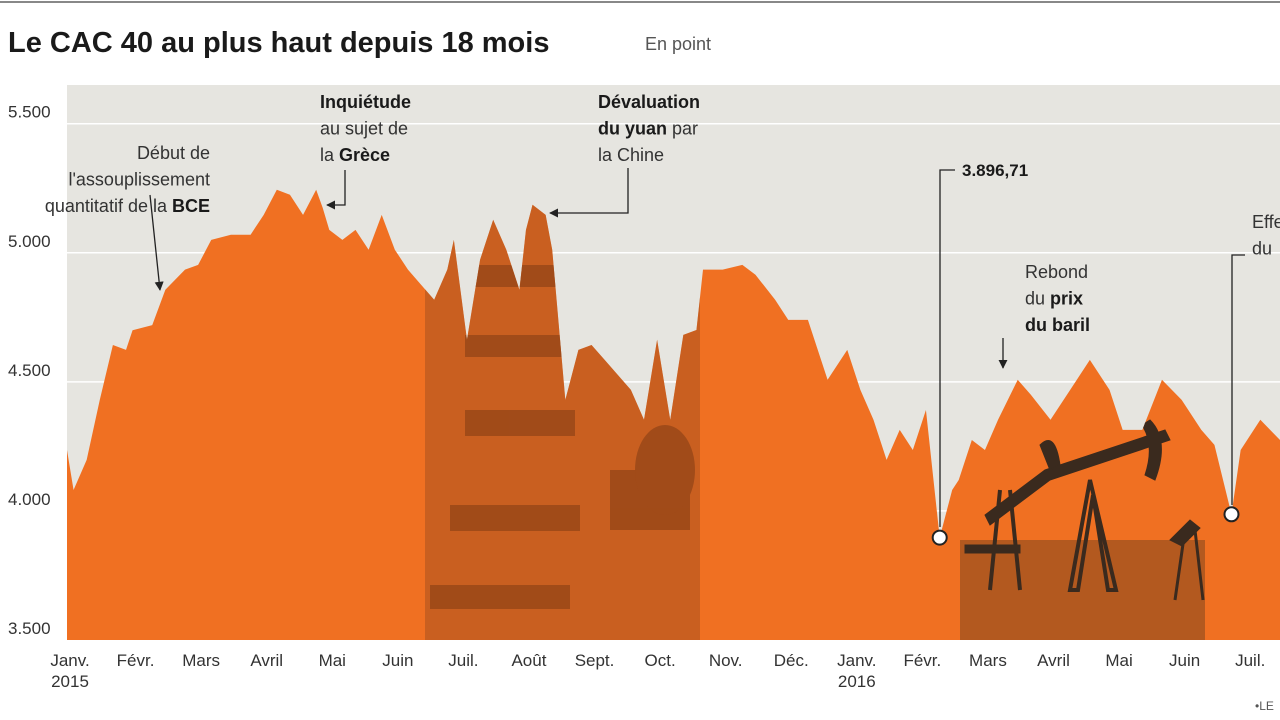 This screenshot has width=1280, height=720. What do you see at coordinates (678, 44) in the screenshot?
I see `chart-subtitle: En point` at bounding box center [678, 44].